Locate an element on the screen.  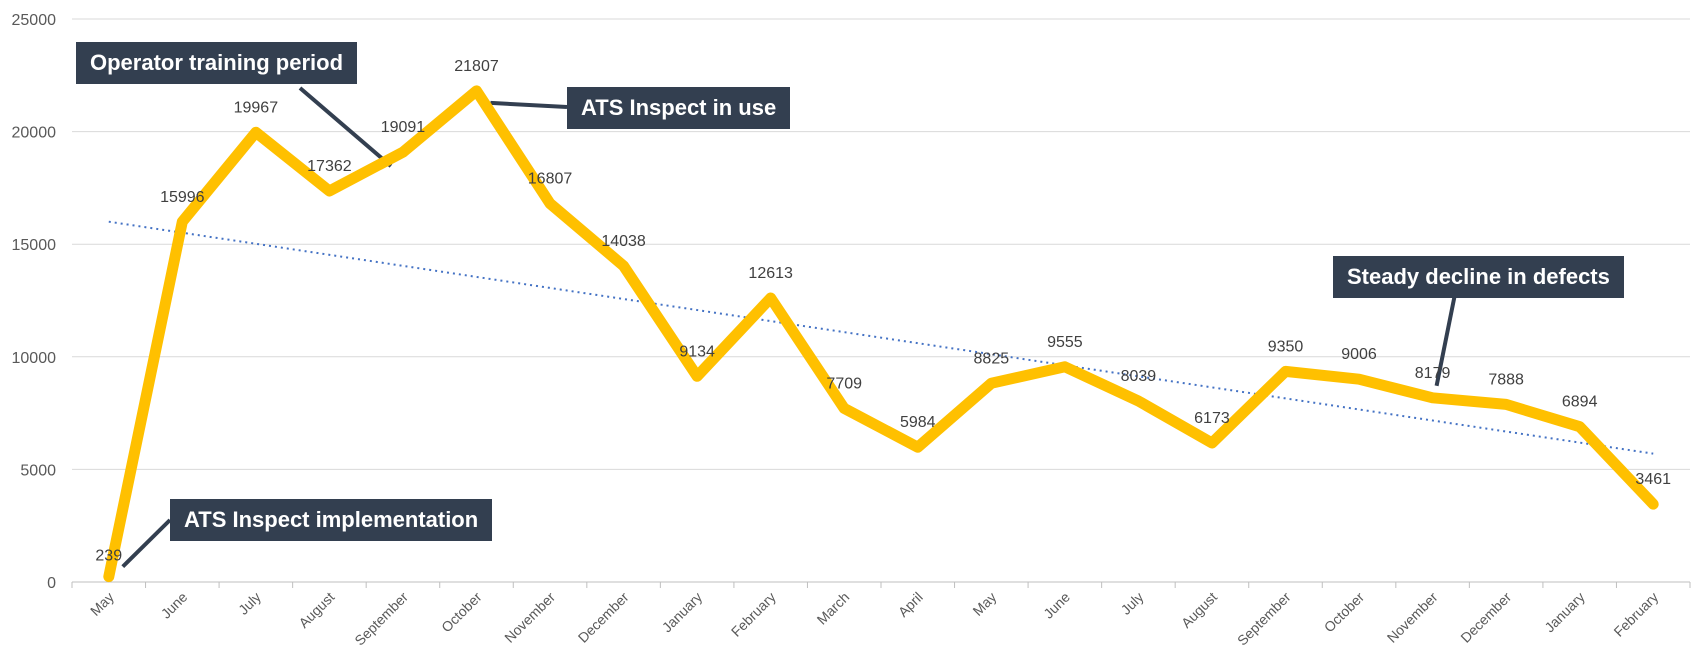
data-label: 6894 is located at coordinates (1580, 402).